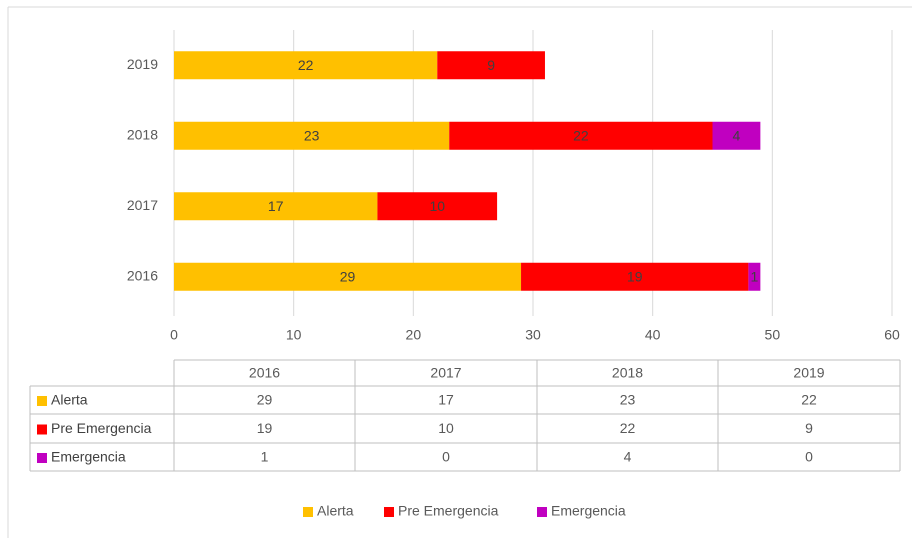 The height and width of the screenshot is (538, 914). Describe the element at coordinates (265, 400) in the screenshot. I see `table-cell: 29` at that location.